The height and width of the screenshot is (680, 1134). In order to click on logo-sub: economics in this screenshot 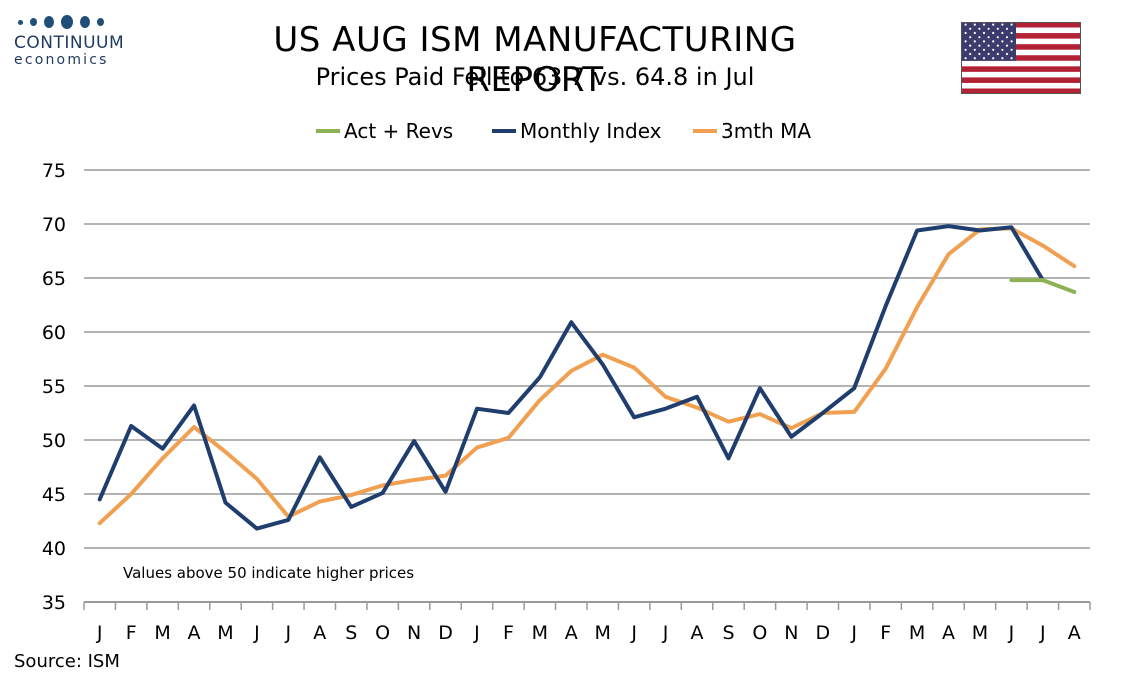, I will do `click(61, 60)`.